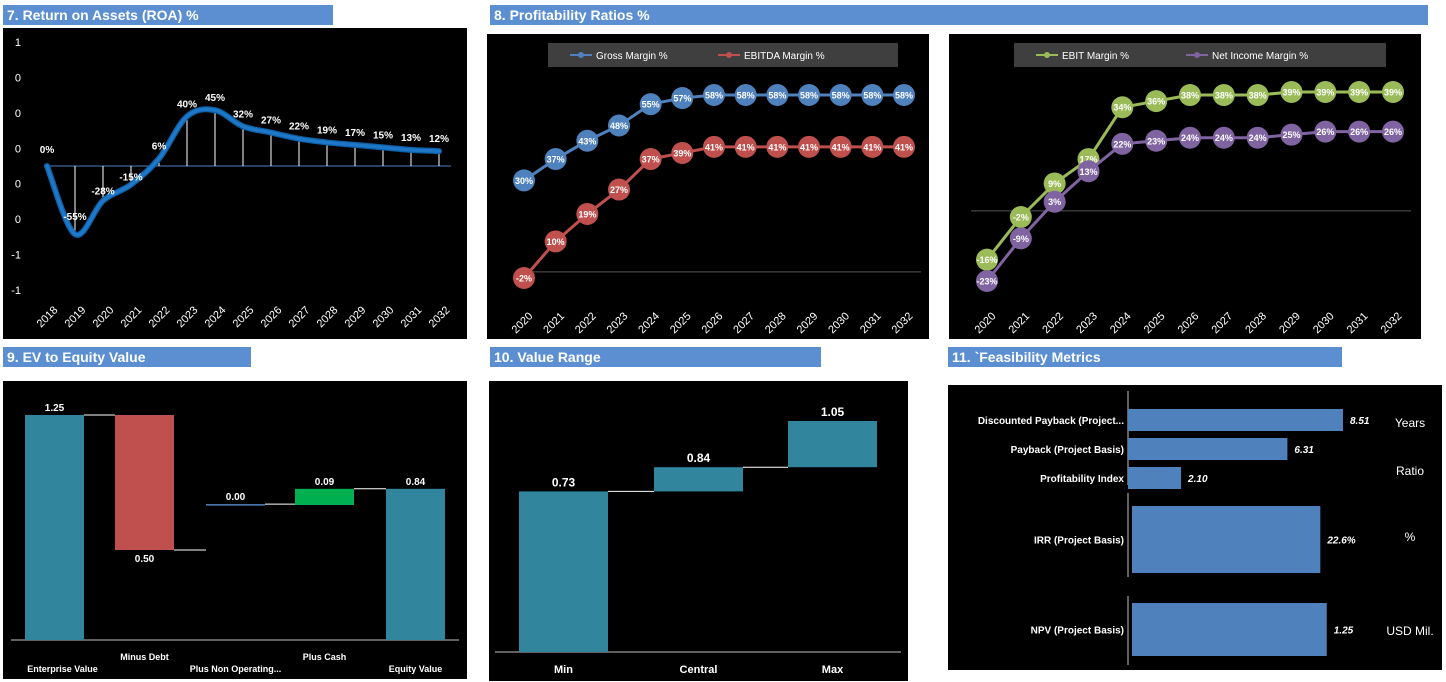  I want to click on category-label: Central, so click(699, 670).